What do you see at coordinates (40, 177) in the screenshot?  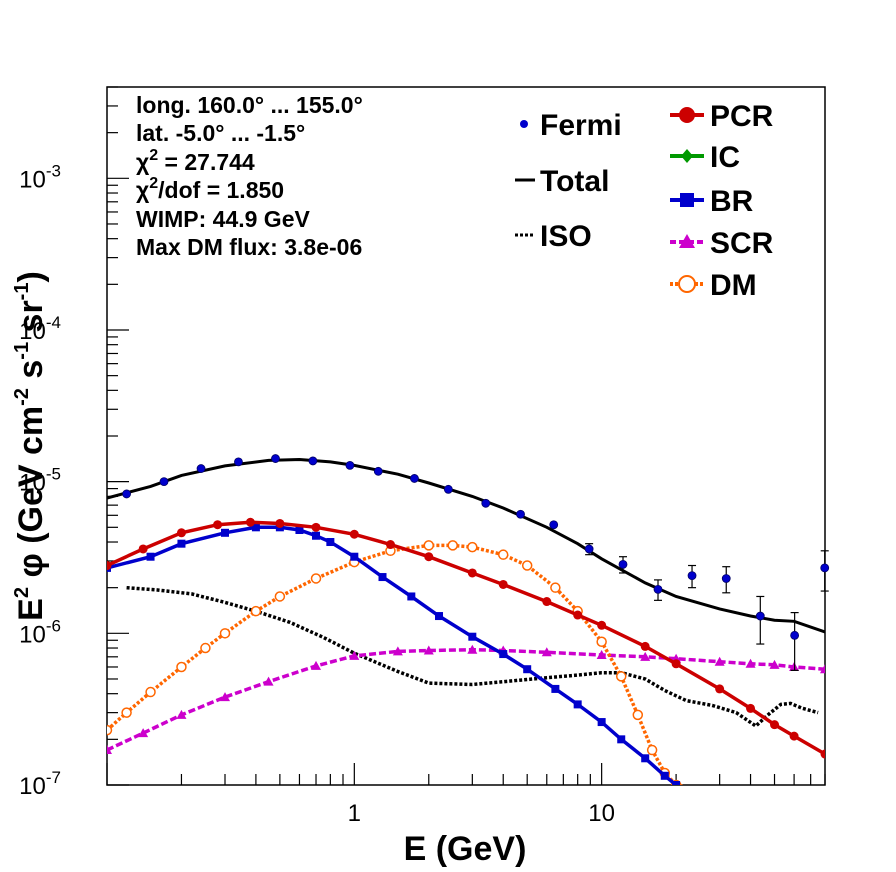 I see `y-tick-label: 10⁻³` at bounding box center [40, 177].